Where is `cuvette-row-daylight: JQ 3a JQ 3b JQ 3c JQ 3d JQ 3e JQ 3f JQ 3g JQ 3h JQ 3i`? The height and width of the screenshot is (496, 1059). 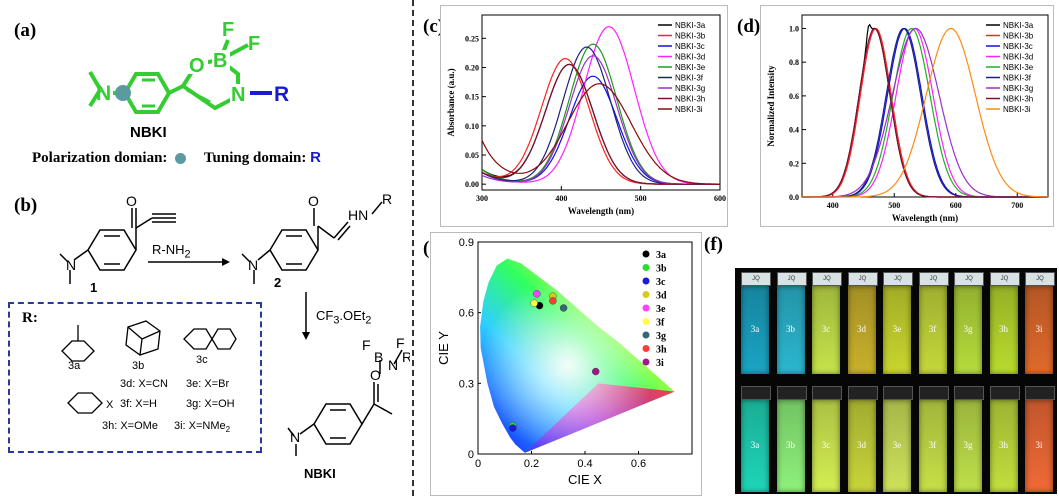 cuvette-row-daylight: JQ 3a JQ 3b JQ 3c JQ 3d JQ 3e JQ 3f JQ 3g JQ 3h JQ 3i is located at coordinates (896, 327).